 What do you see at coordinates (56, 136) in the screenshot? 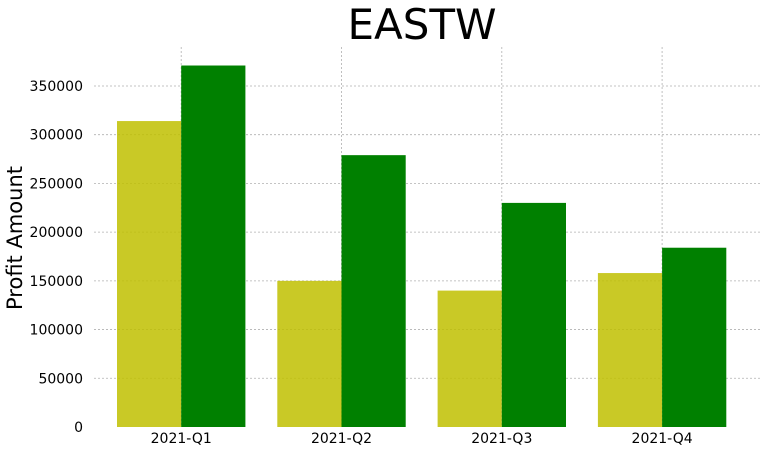
I see `y-tick-label: 300000` at bounding box center [56, 136].